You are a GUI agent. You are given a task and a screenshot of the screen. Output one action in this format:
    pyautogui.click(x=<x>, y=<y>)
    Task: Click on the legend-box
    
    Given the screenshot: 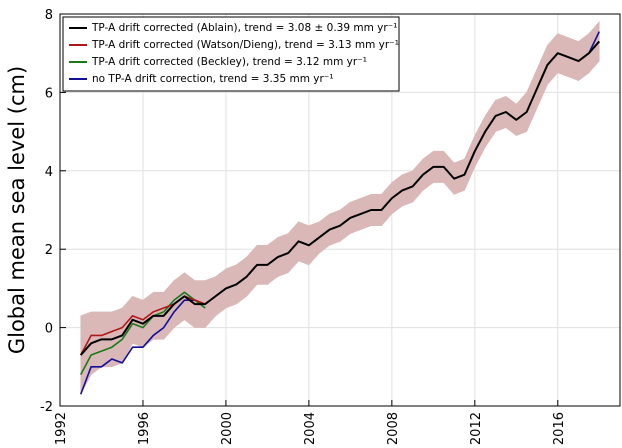 What is the action you would take?
    pyautogui.click(x=231, y=54)
    